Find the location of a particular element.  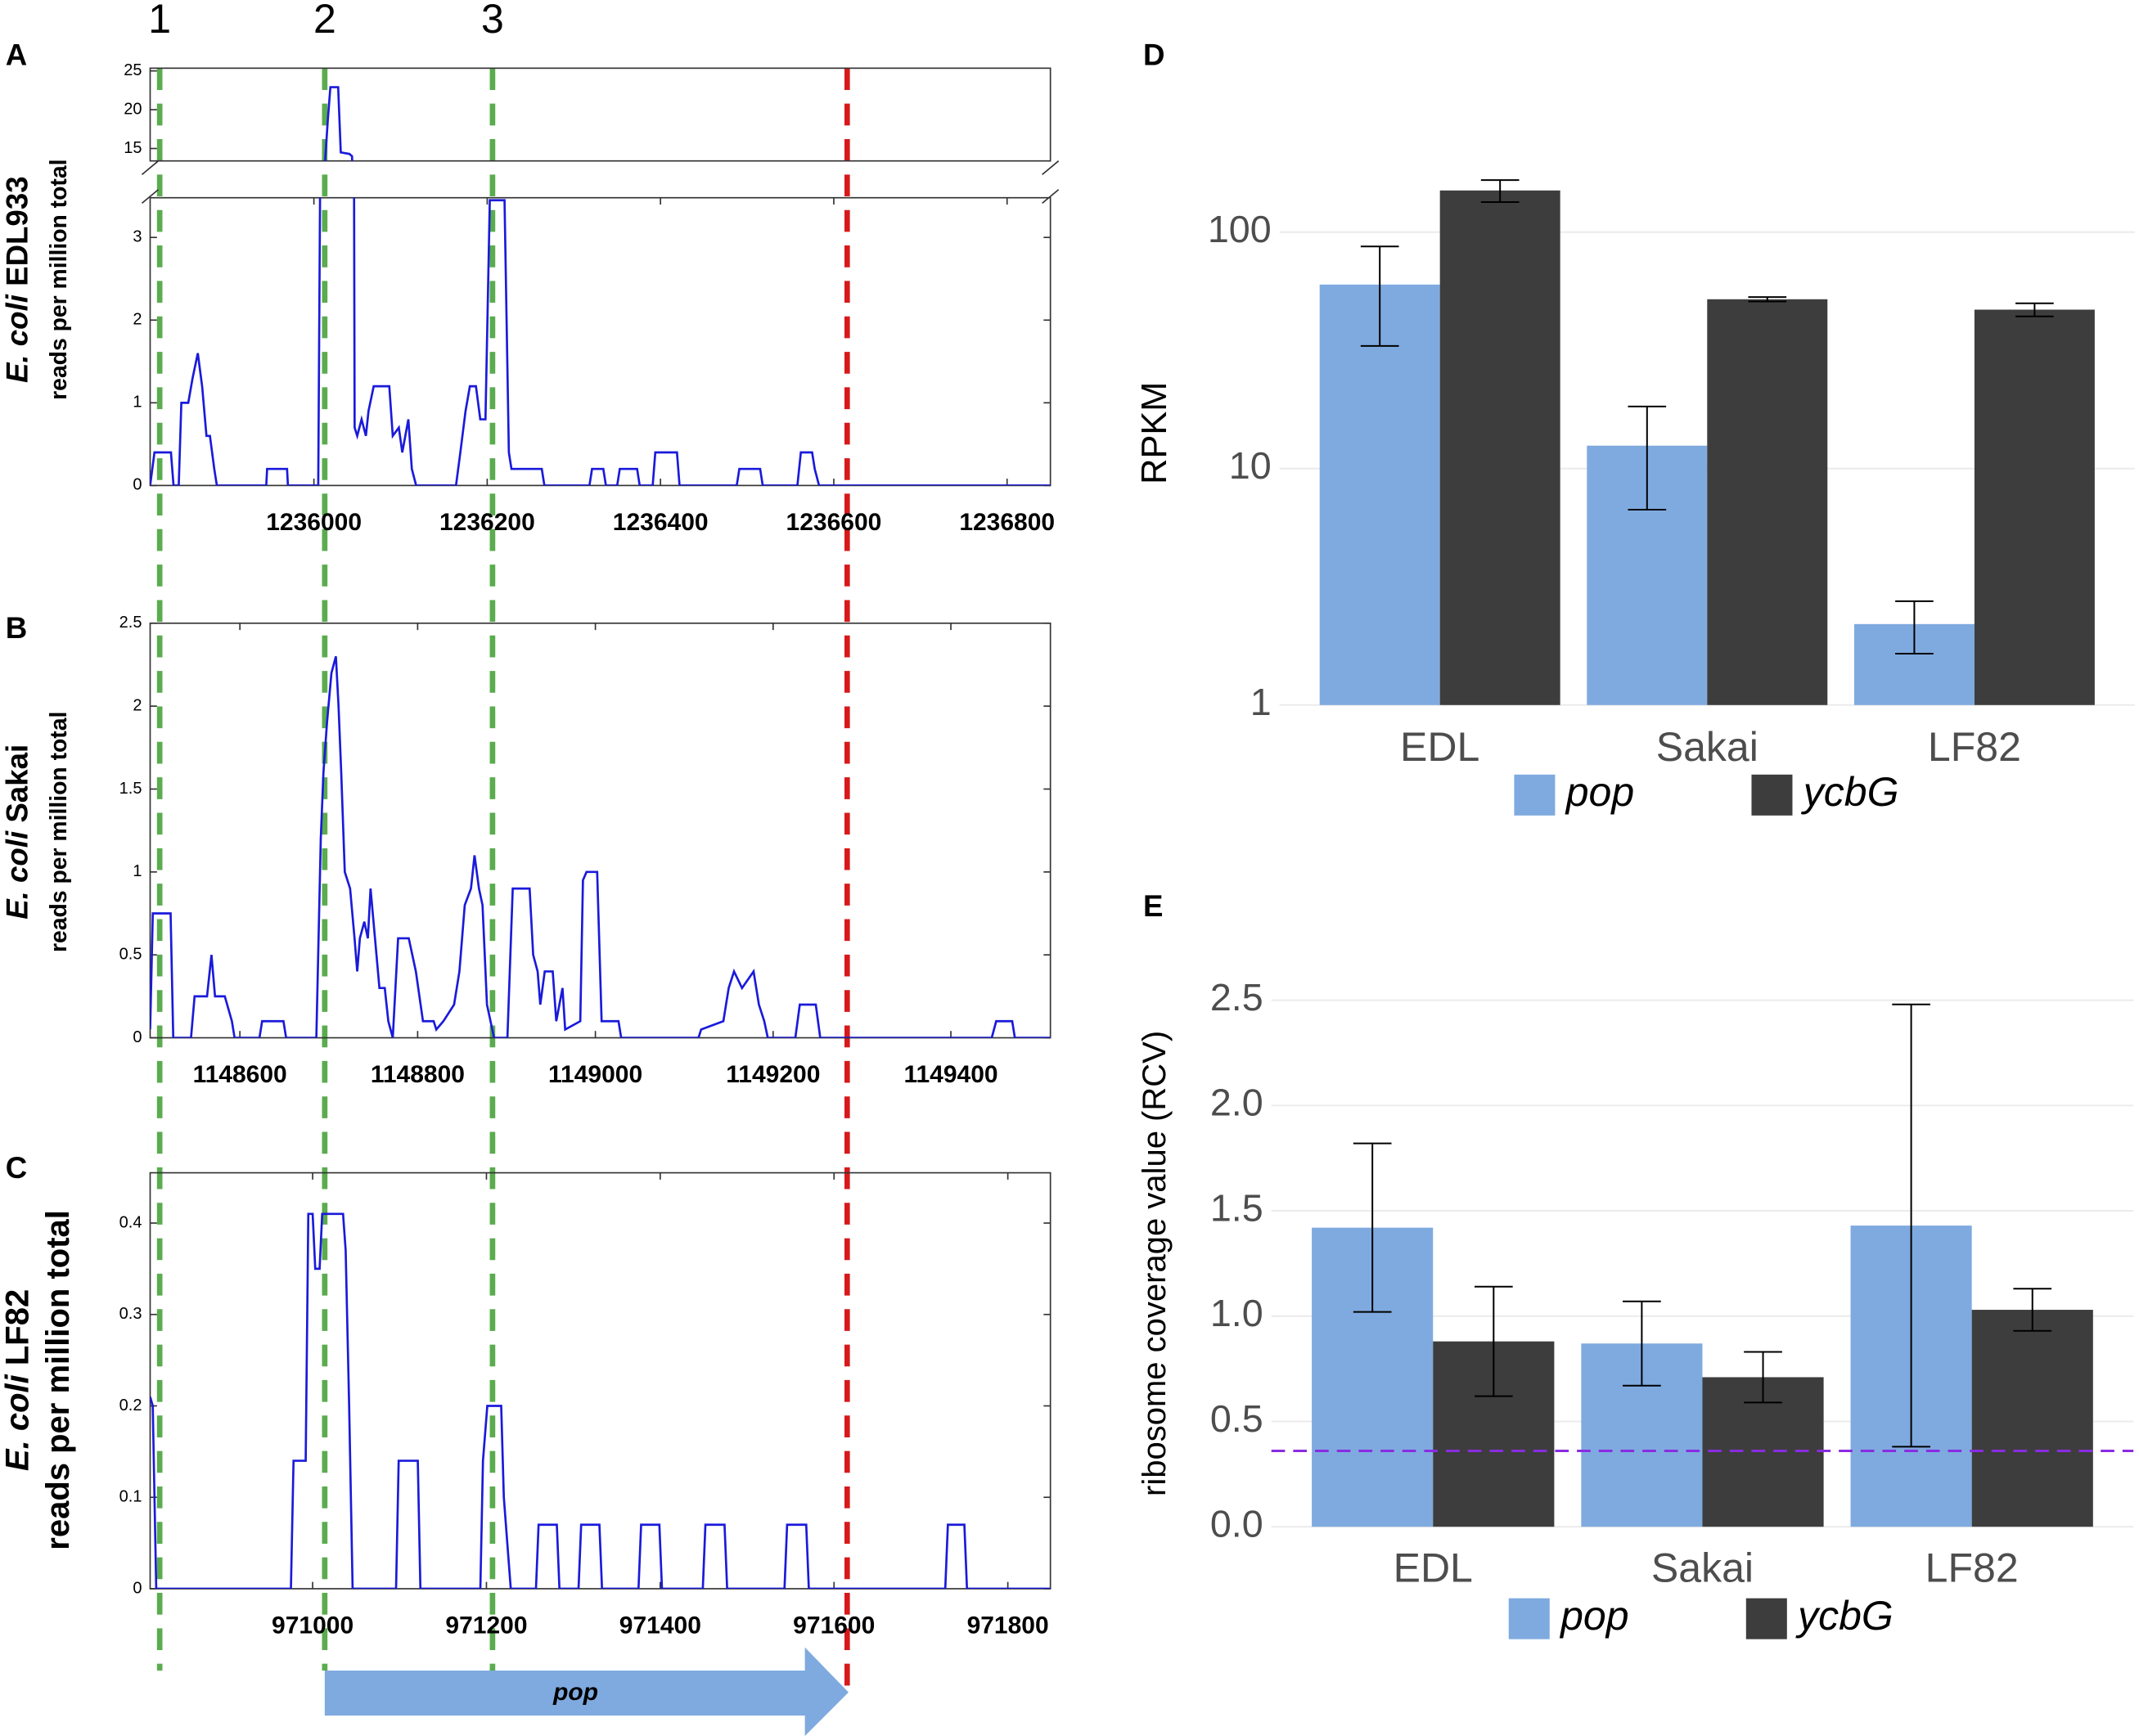

x-tick-label: 971400 is located at coordinates (660, 1625).